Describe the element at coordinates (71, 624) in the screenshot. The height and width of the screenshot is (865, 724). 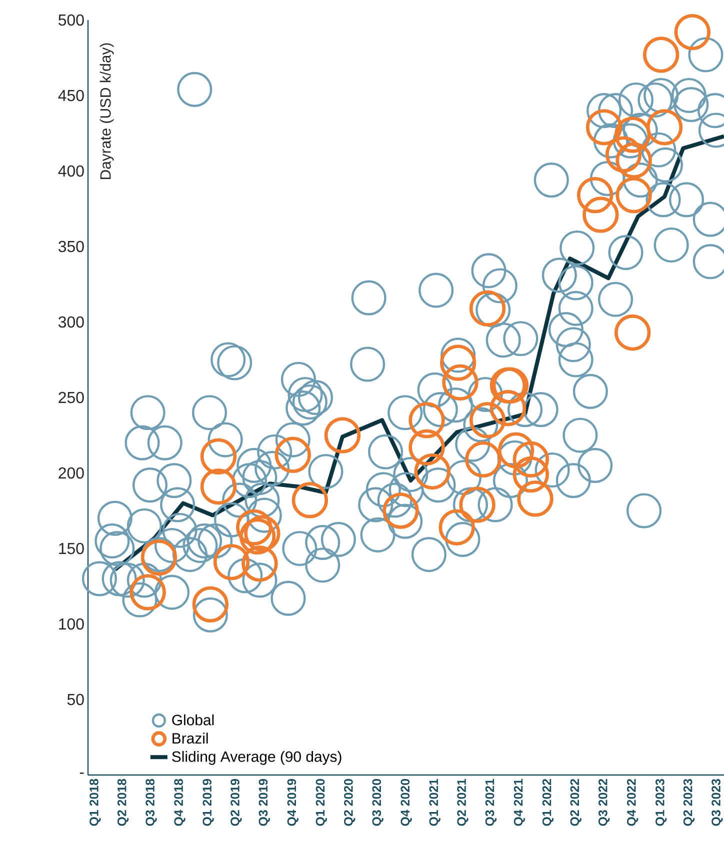
I see `y-tick-label: 100` at that location.